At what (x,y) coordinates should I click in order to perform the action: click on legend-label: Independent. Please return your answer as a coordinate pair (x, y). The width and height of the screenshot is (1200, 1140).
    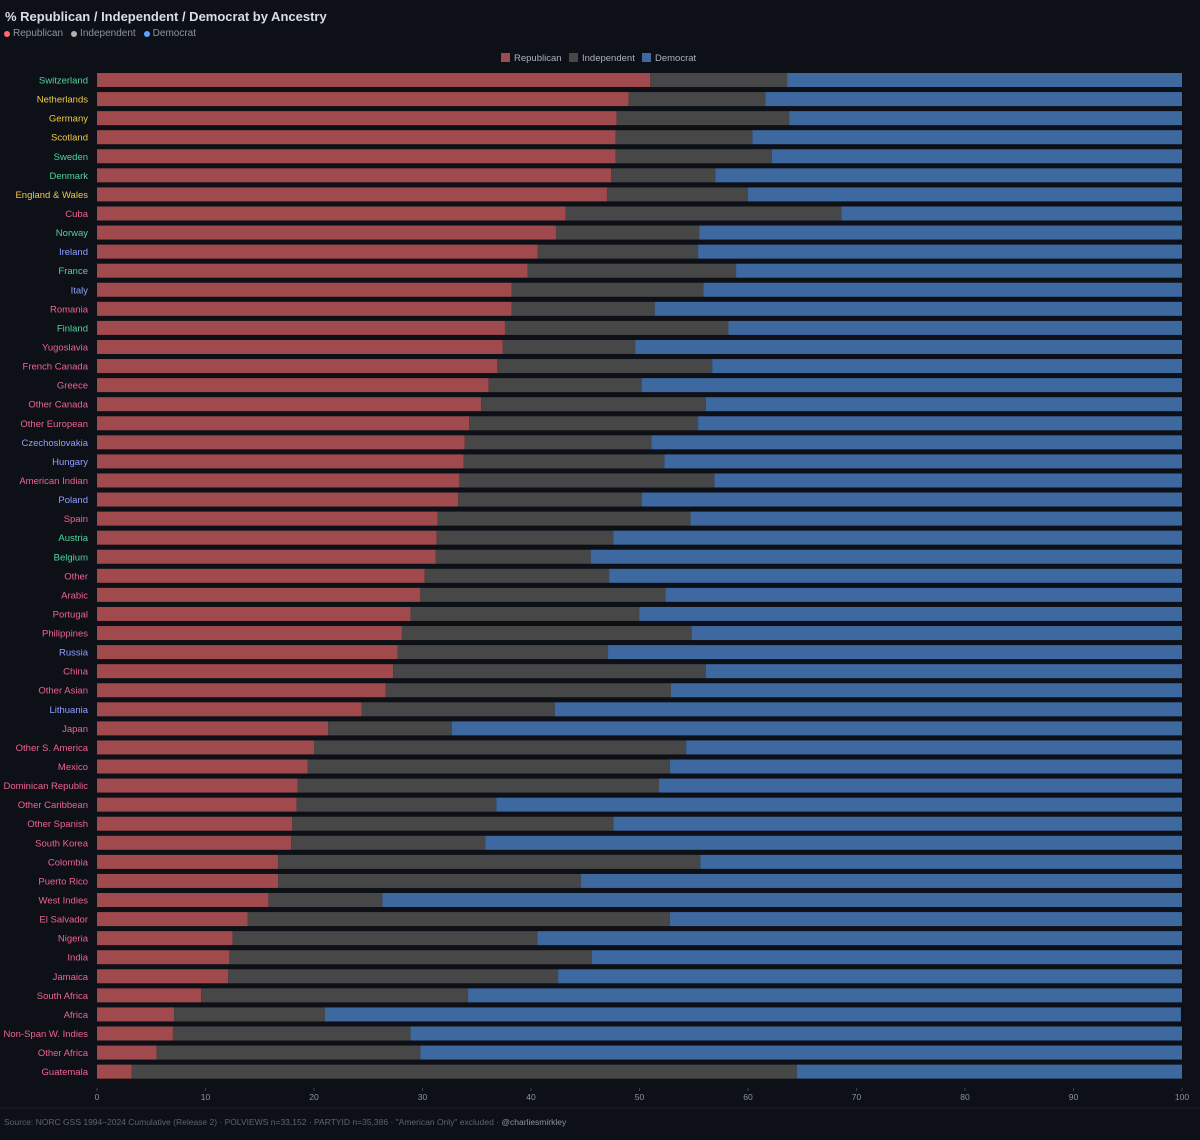
    Looking at the image, I should click on (608, 58).